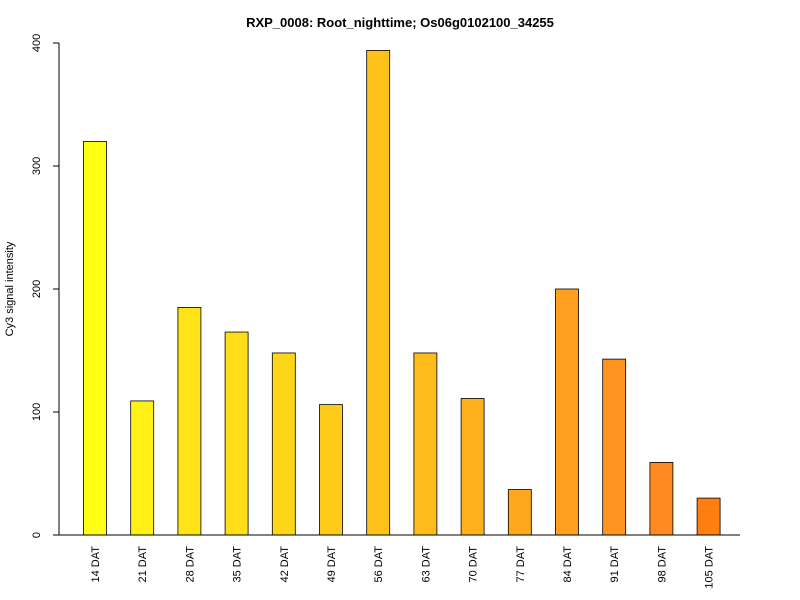  I want to click on y-tick-label: 100, so click(37, 412).